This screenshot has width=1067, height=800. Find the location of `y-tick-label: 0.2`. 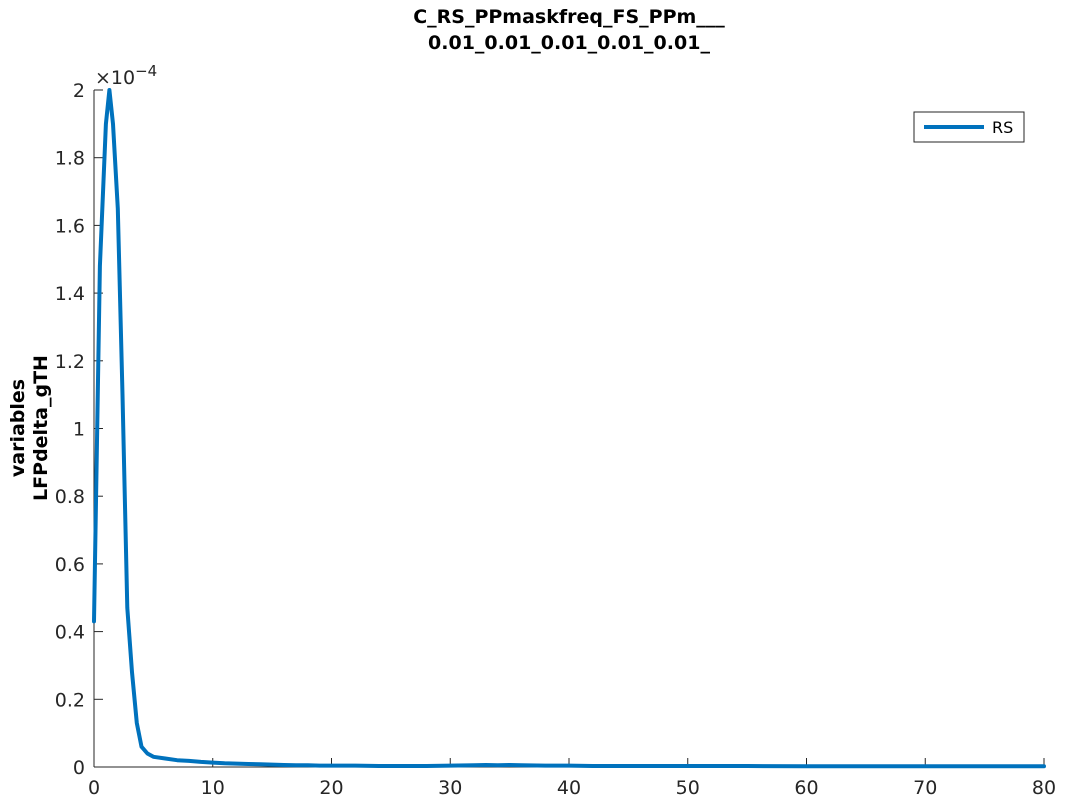

y-tick-label: 0.2 is located at coordinates (70, 700).